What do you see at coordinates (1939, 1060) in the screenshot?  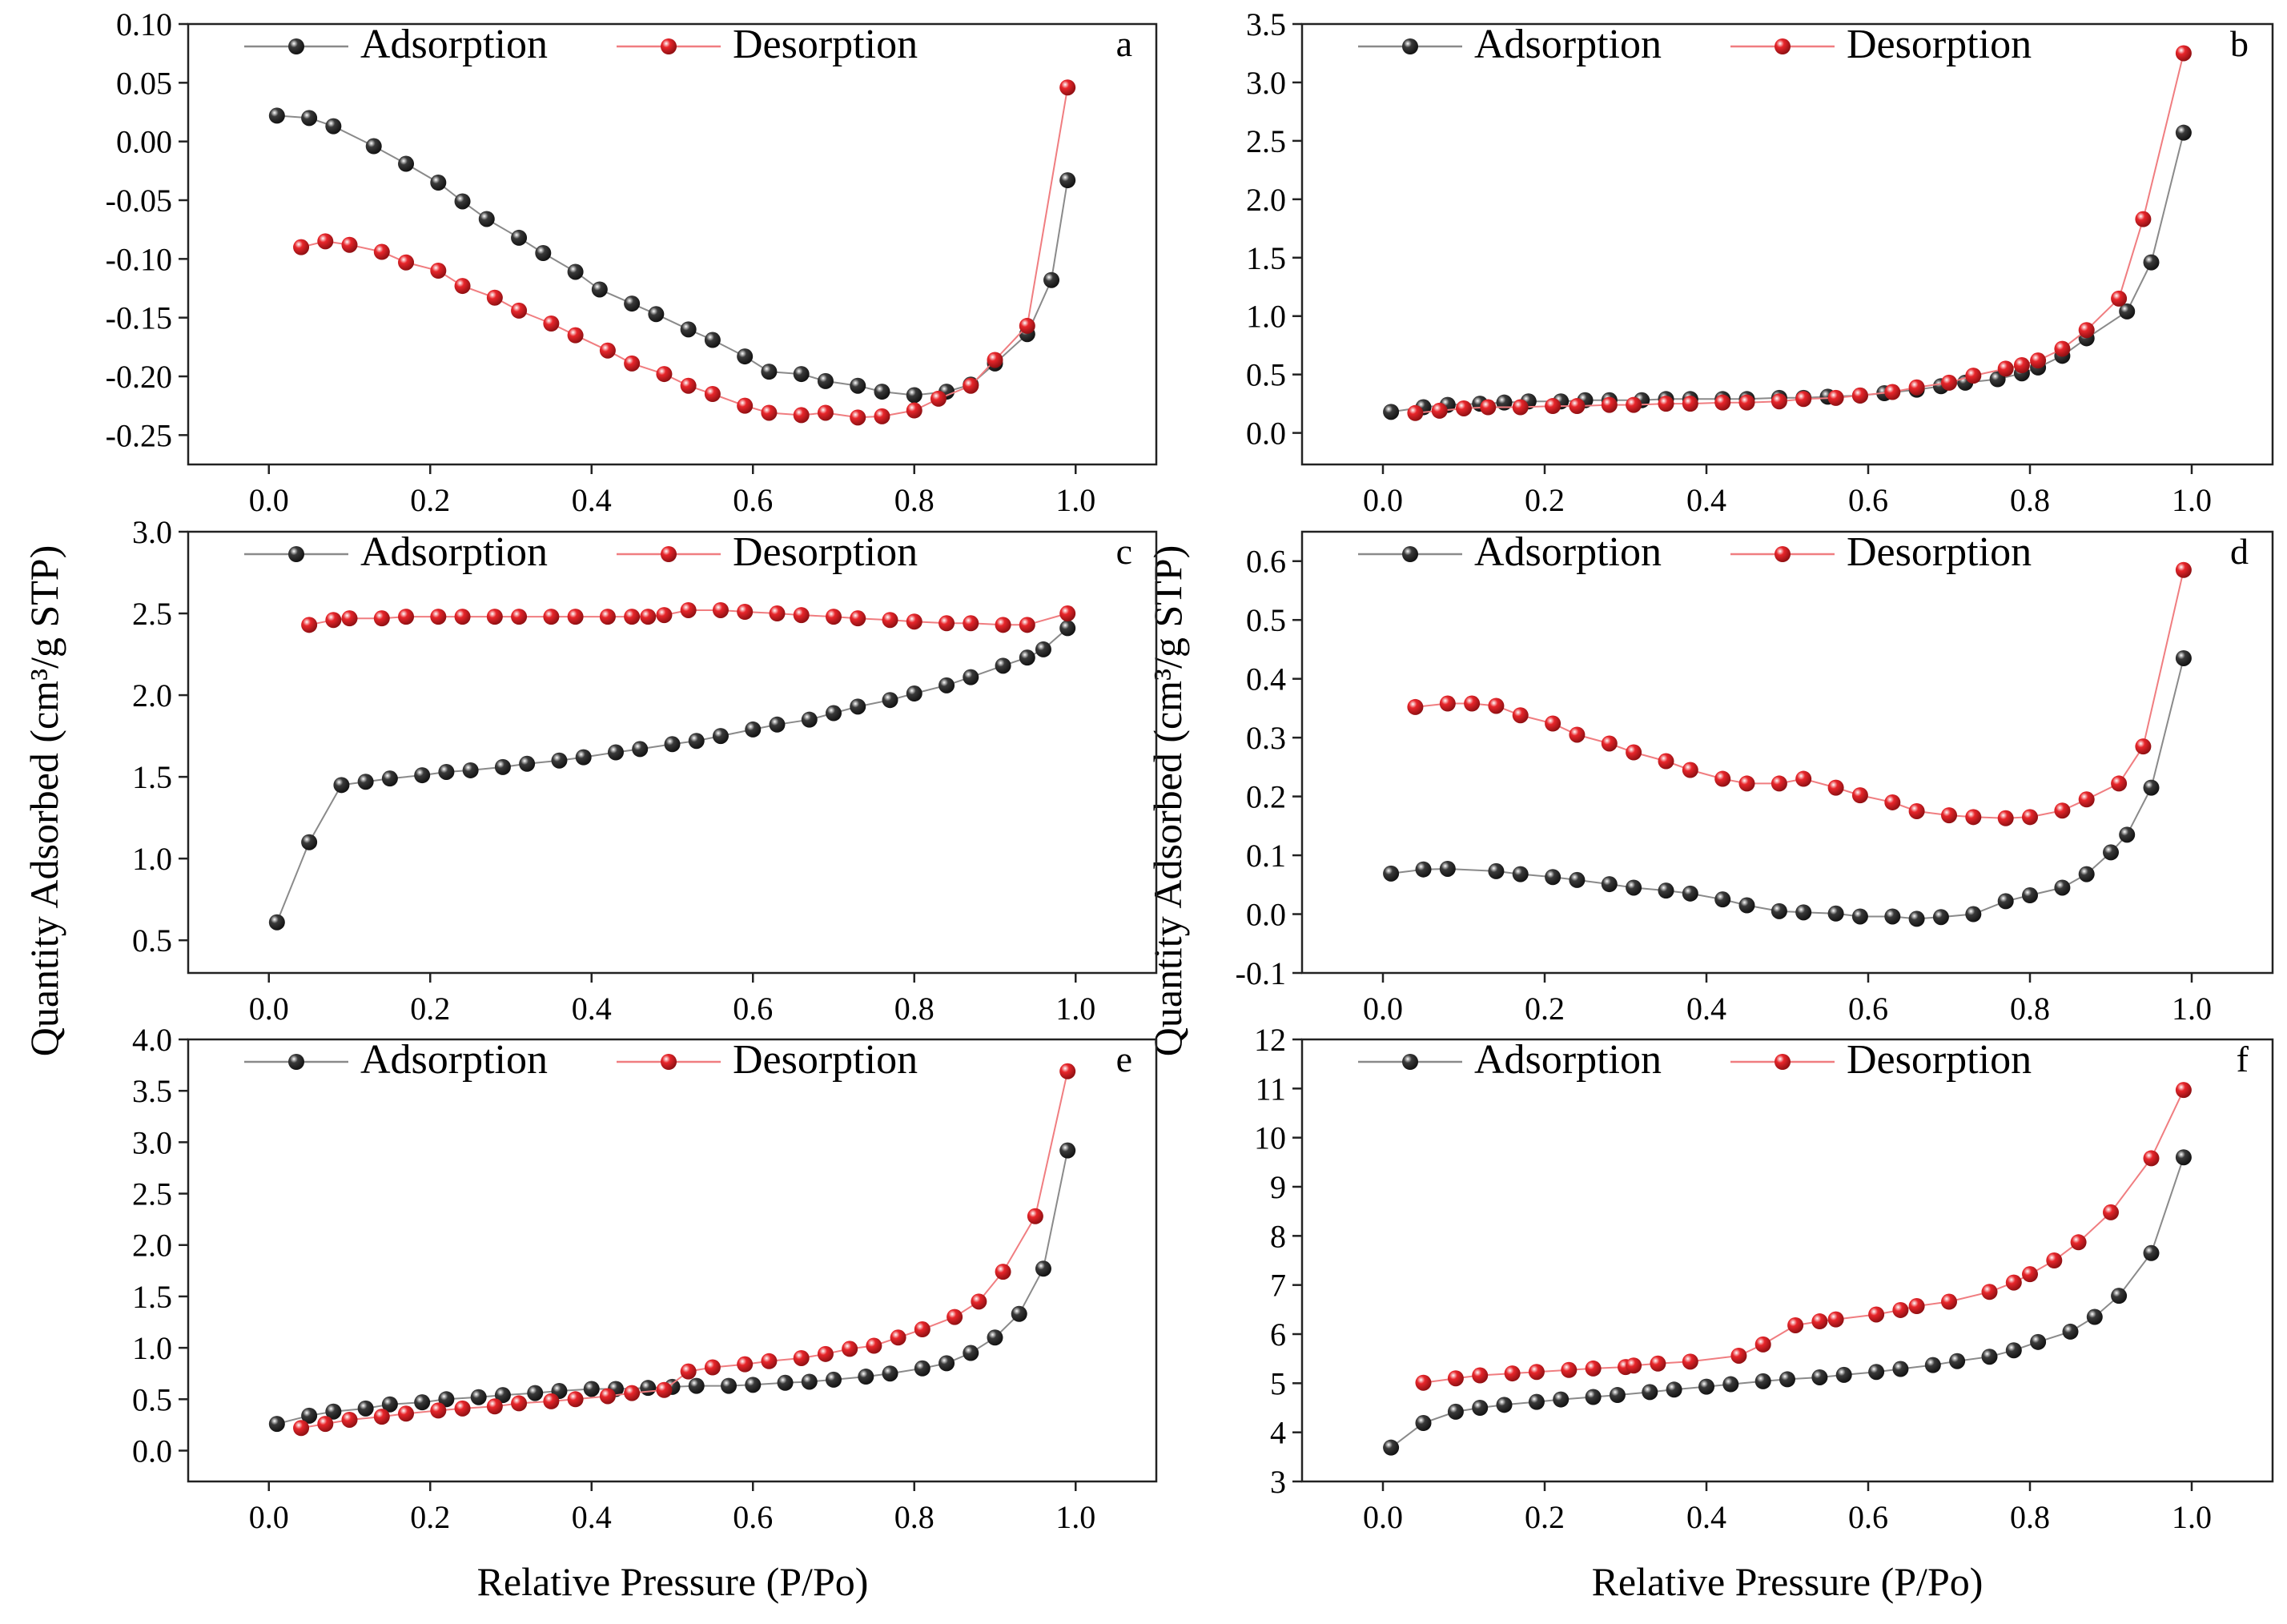 I see `legend-label: Desorption` at bounding box center [1939, 1060].